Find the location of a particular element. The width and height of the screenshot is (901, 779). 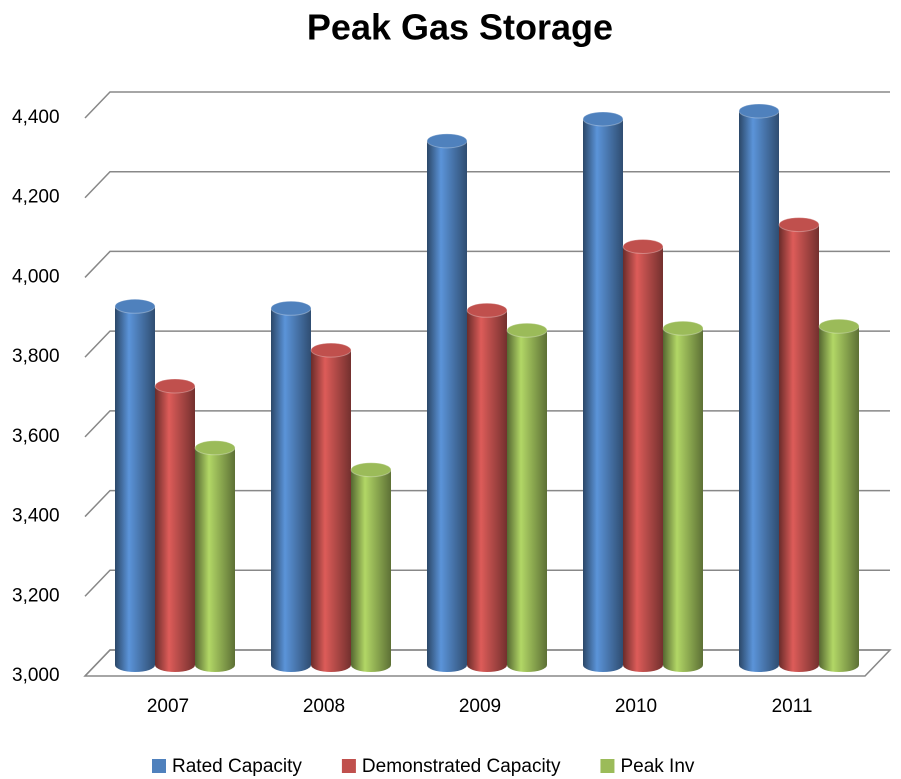

x-tick-label: 2009 is located at coordinates (480, 706).